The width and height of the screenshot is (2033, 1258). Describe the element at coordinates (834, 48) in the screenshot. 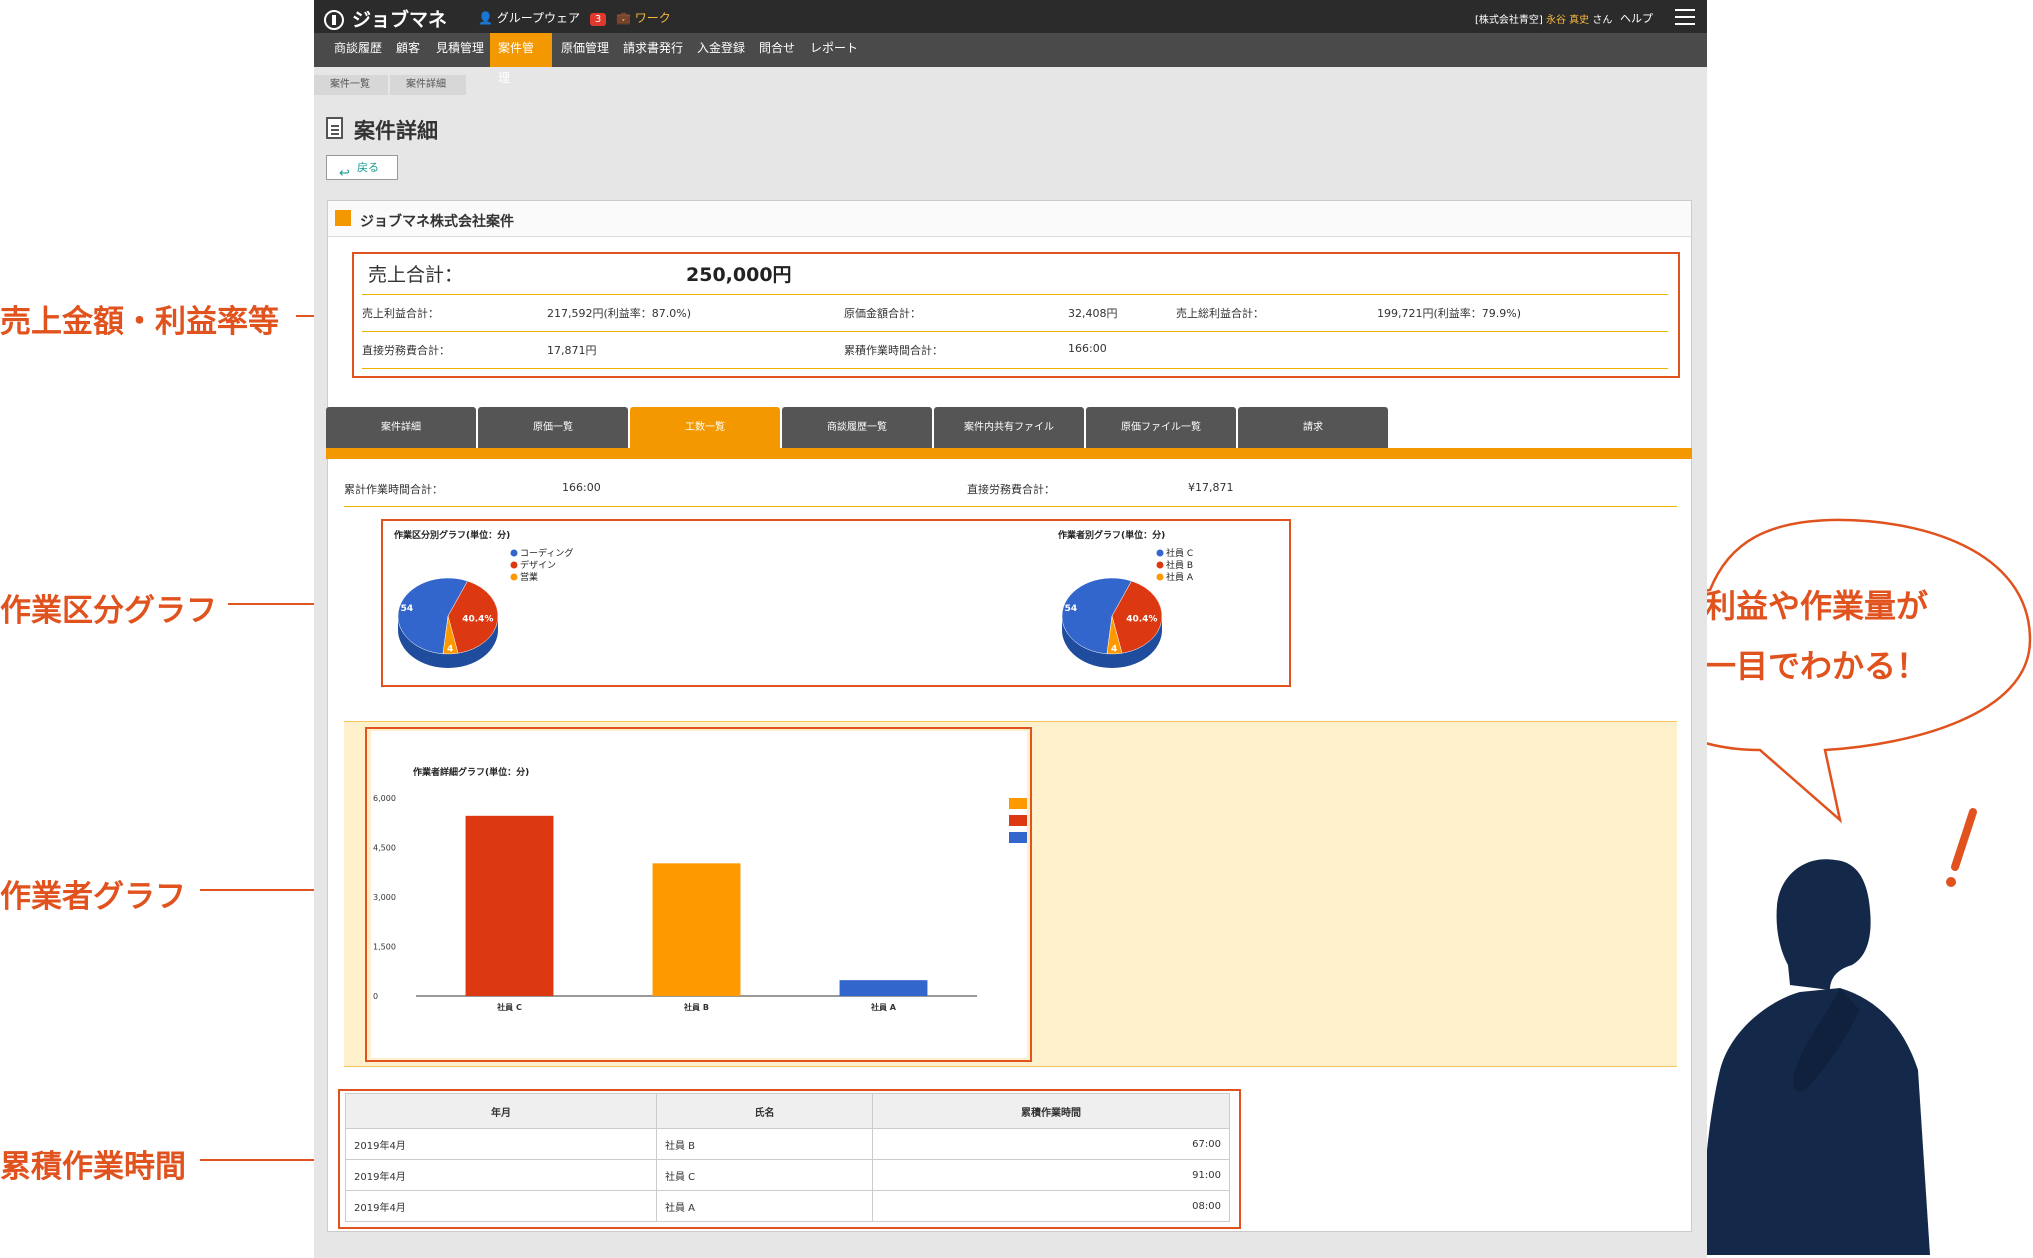

I see `nav-item-reports: レポート` at that location.